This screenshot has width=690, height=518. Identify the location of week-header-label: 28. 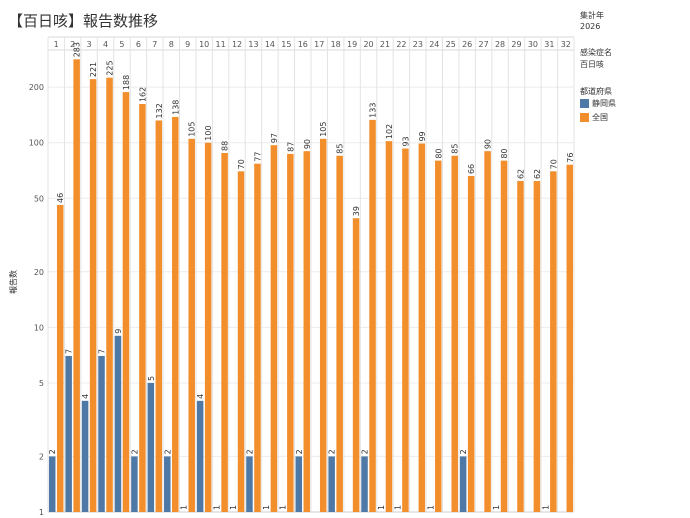
(500, 44).